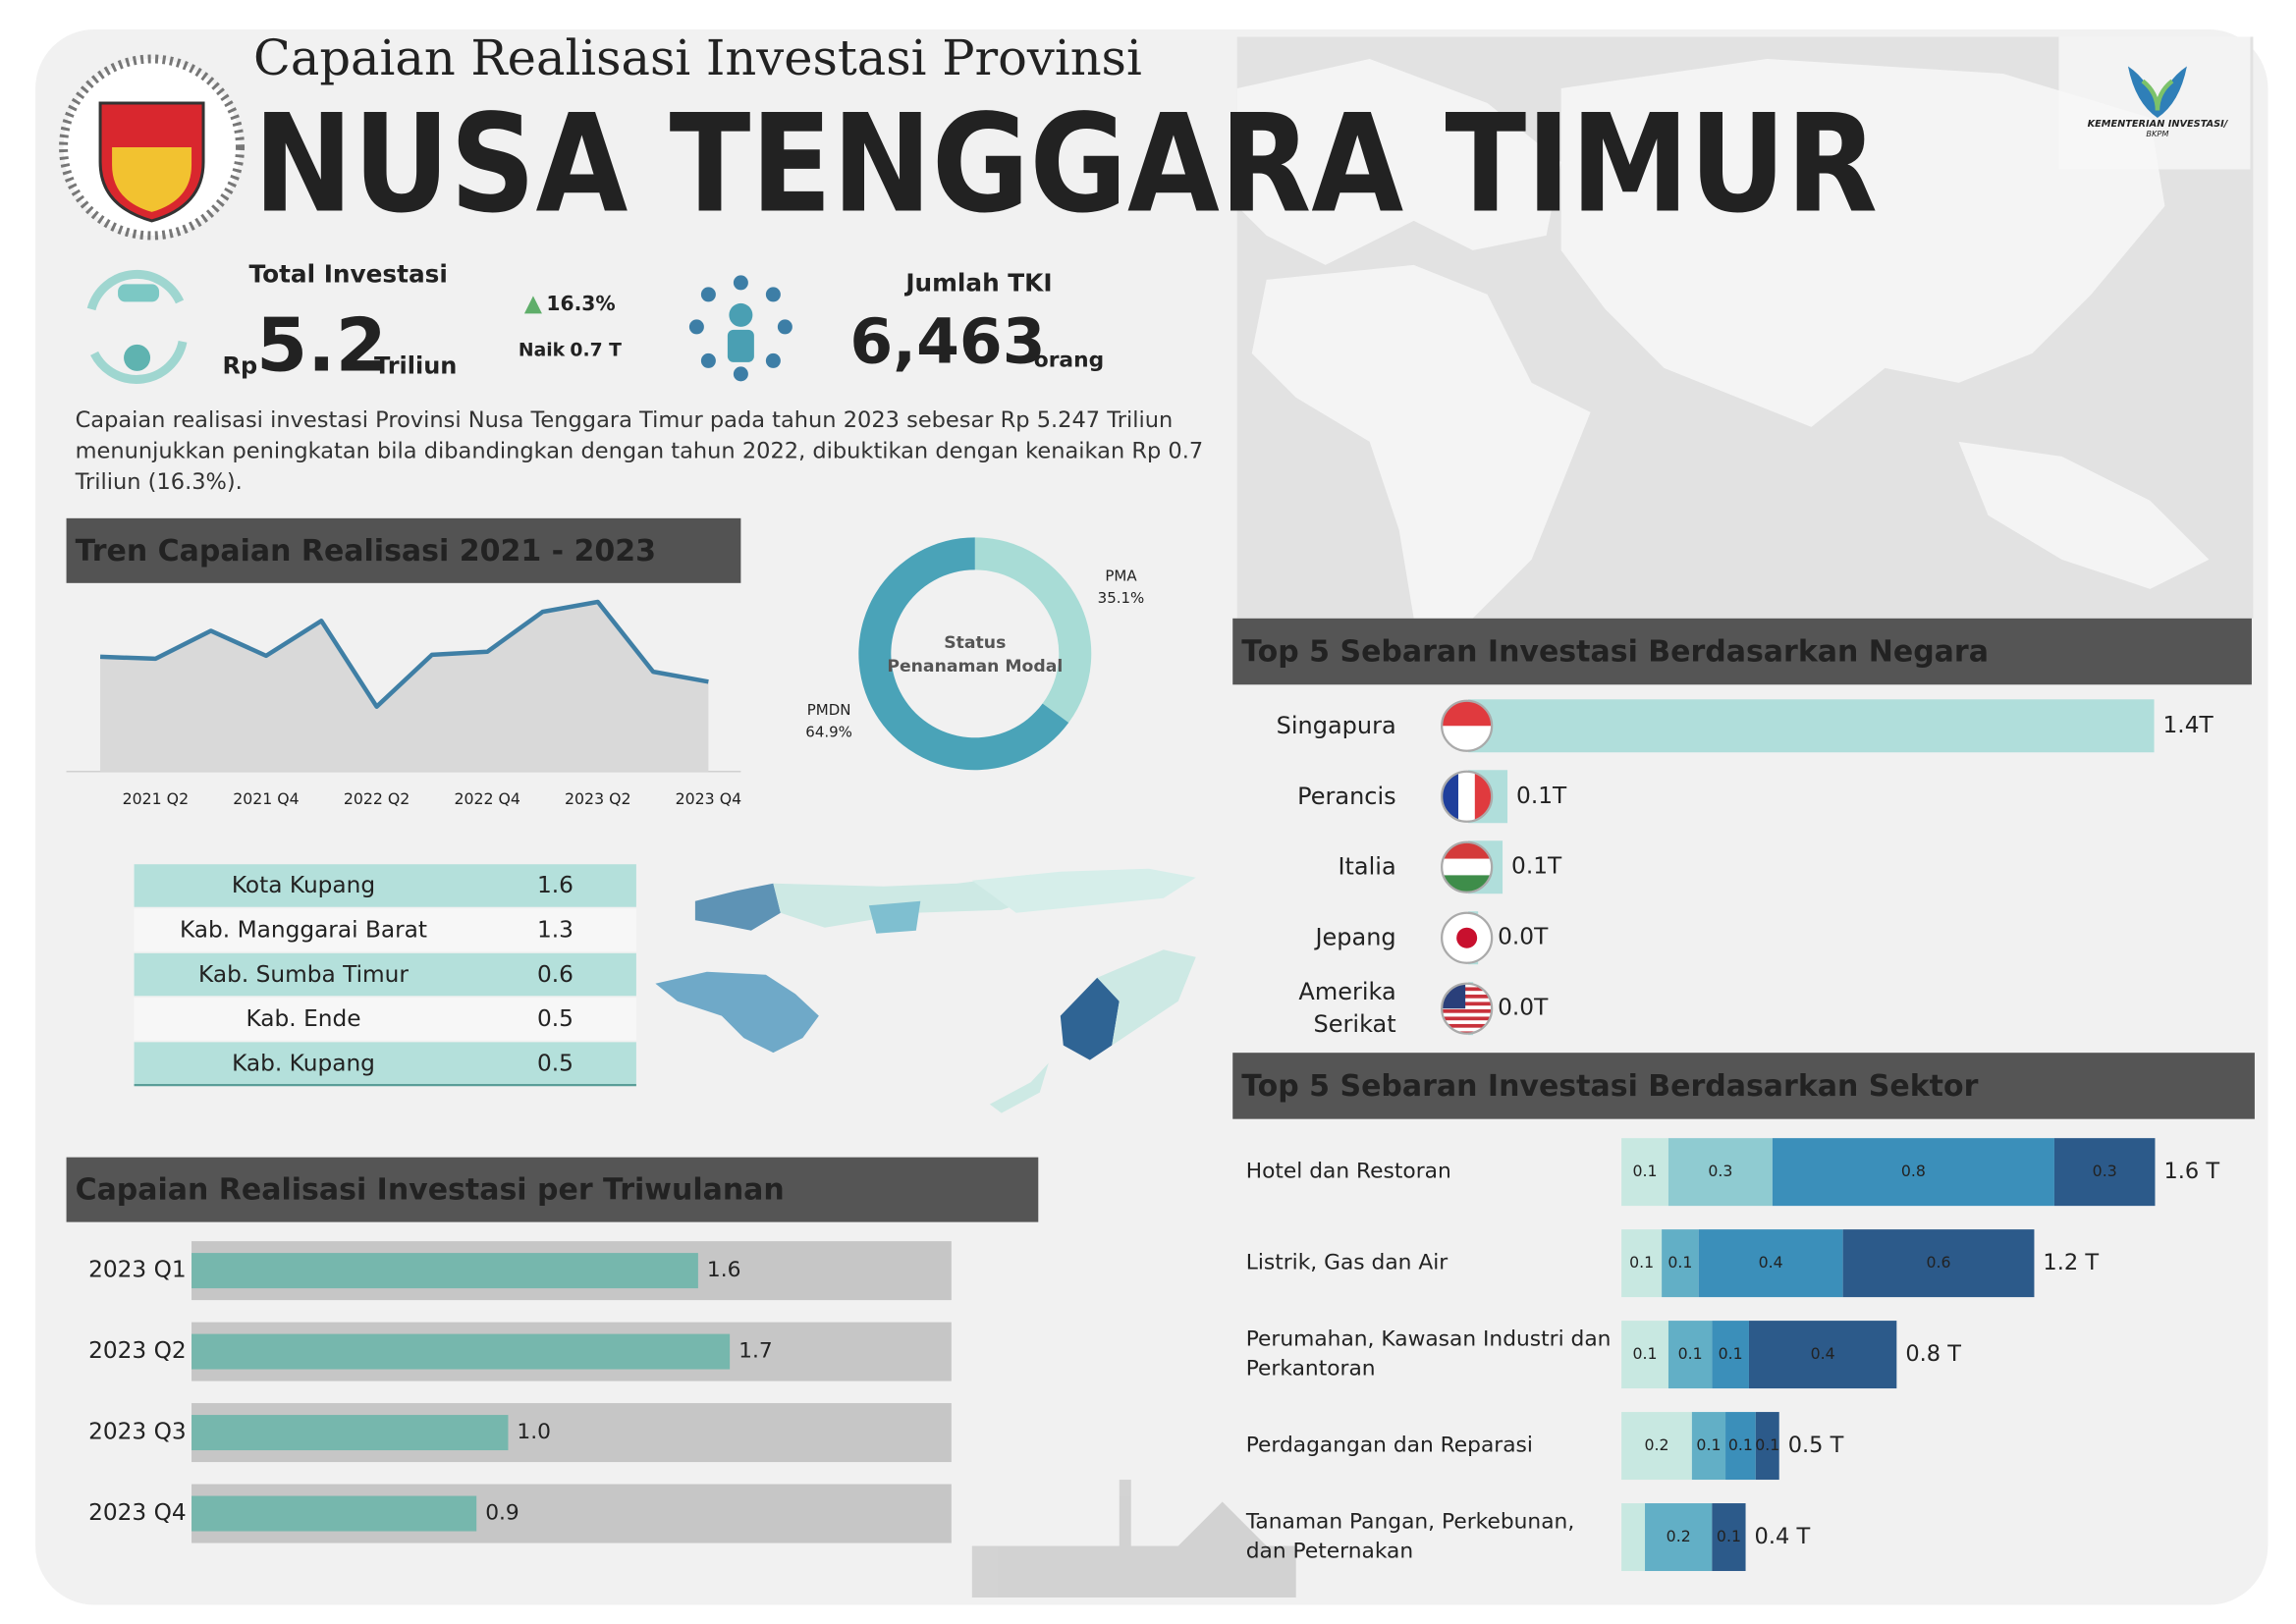 This screenshot has height=1624, width=2296. Describe the element at coordinates (1823, 1353) in the screenshot. I see `segment-label: 0.4` at that location.